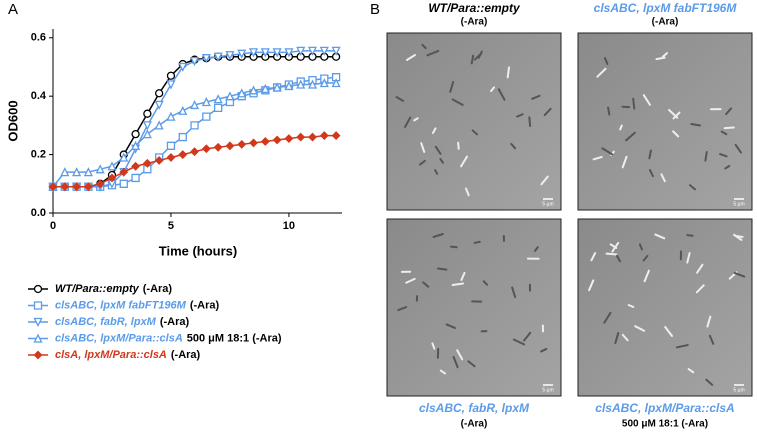  Describe the element at coordinates (664, 408) in the screenshot. I see `image-title: clsABC, lpxM/Para::clsA` at that location.